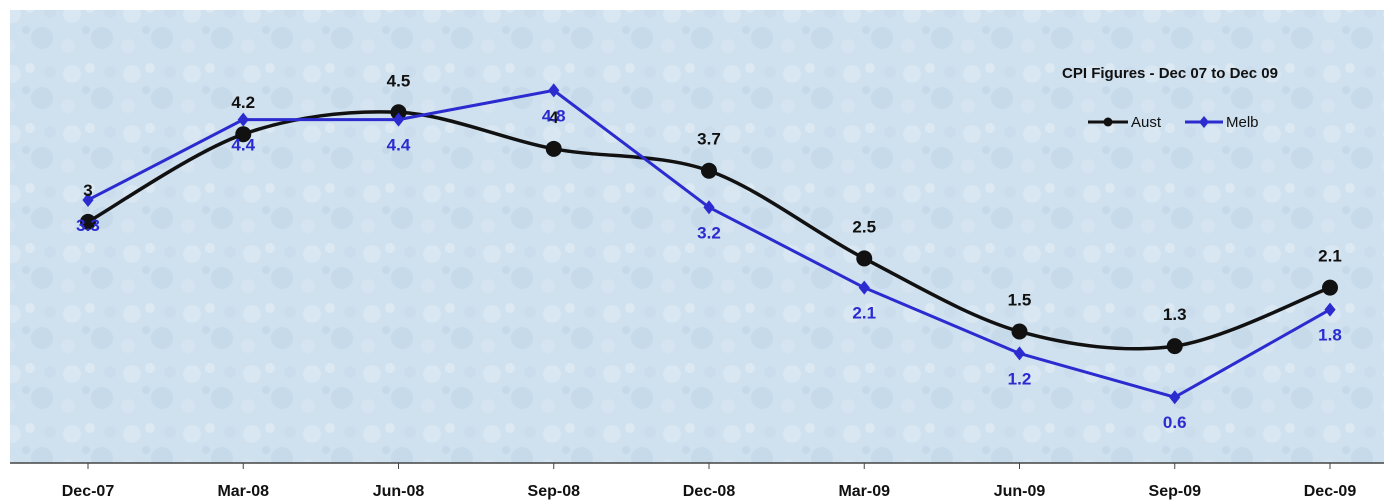 The height and width of the screenshot is (501, 1394). Describe the element at coordinates (1020, 491) in the screenshot. I see `x-tick-label: Jun-09` at that location.